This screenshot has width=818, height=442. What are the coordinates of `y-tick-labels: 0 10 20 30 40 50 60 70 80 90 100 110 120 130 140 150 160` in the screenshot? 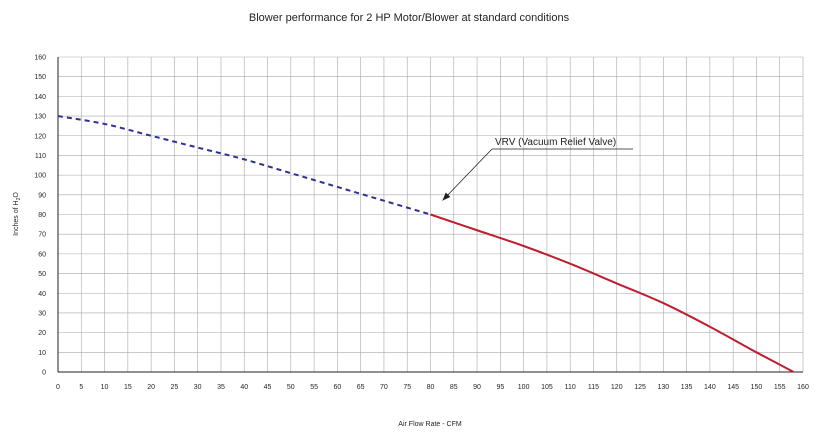 It's located at (40, 216).